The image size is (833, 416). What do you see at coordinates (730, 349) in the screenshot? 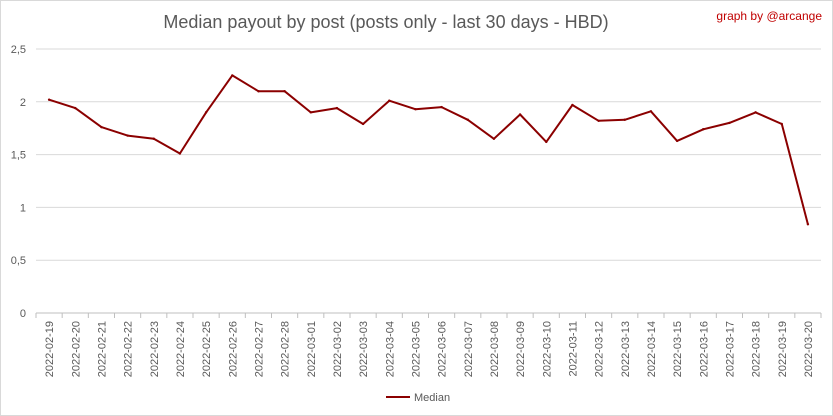
I see `x-tick-label: 2022-03-17` at bounding box center [730, 349].